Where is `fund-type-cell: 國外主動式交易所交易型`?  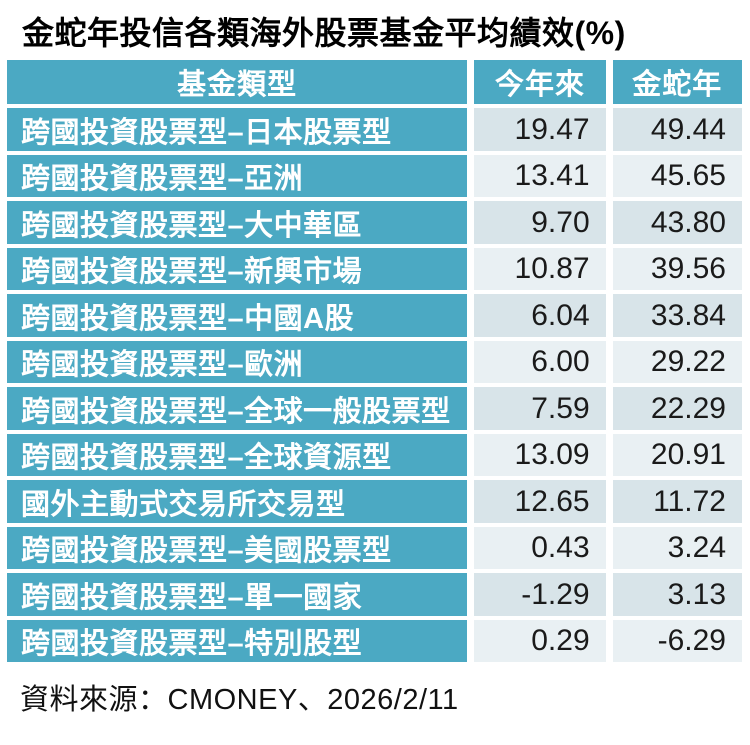 fund-type-cell: 國外主動式交易所交易型 is located at coordinates (237, 501).